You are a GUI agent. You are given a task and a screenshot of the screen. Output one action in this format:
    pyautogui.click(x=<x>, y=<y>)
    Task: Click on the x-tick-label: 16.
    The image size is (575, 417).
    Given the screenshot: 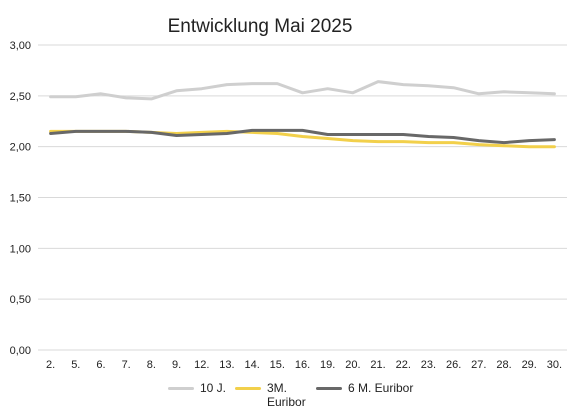 What is the action you would take?
    pyautogui.click(x=302, y=365)
    